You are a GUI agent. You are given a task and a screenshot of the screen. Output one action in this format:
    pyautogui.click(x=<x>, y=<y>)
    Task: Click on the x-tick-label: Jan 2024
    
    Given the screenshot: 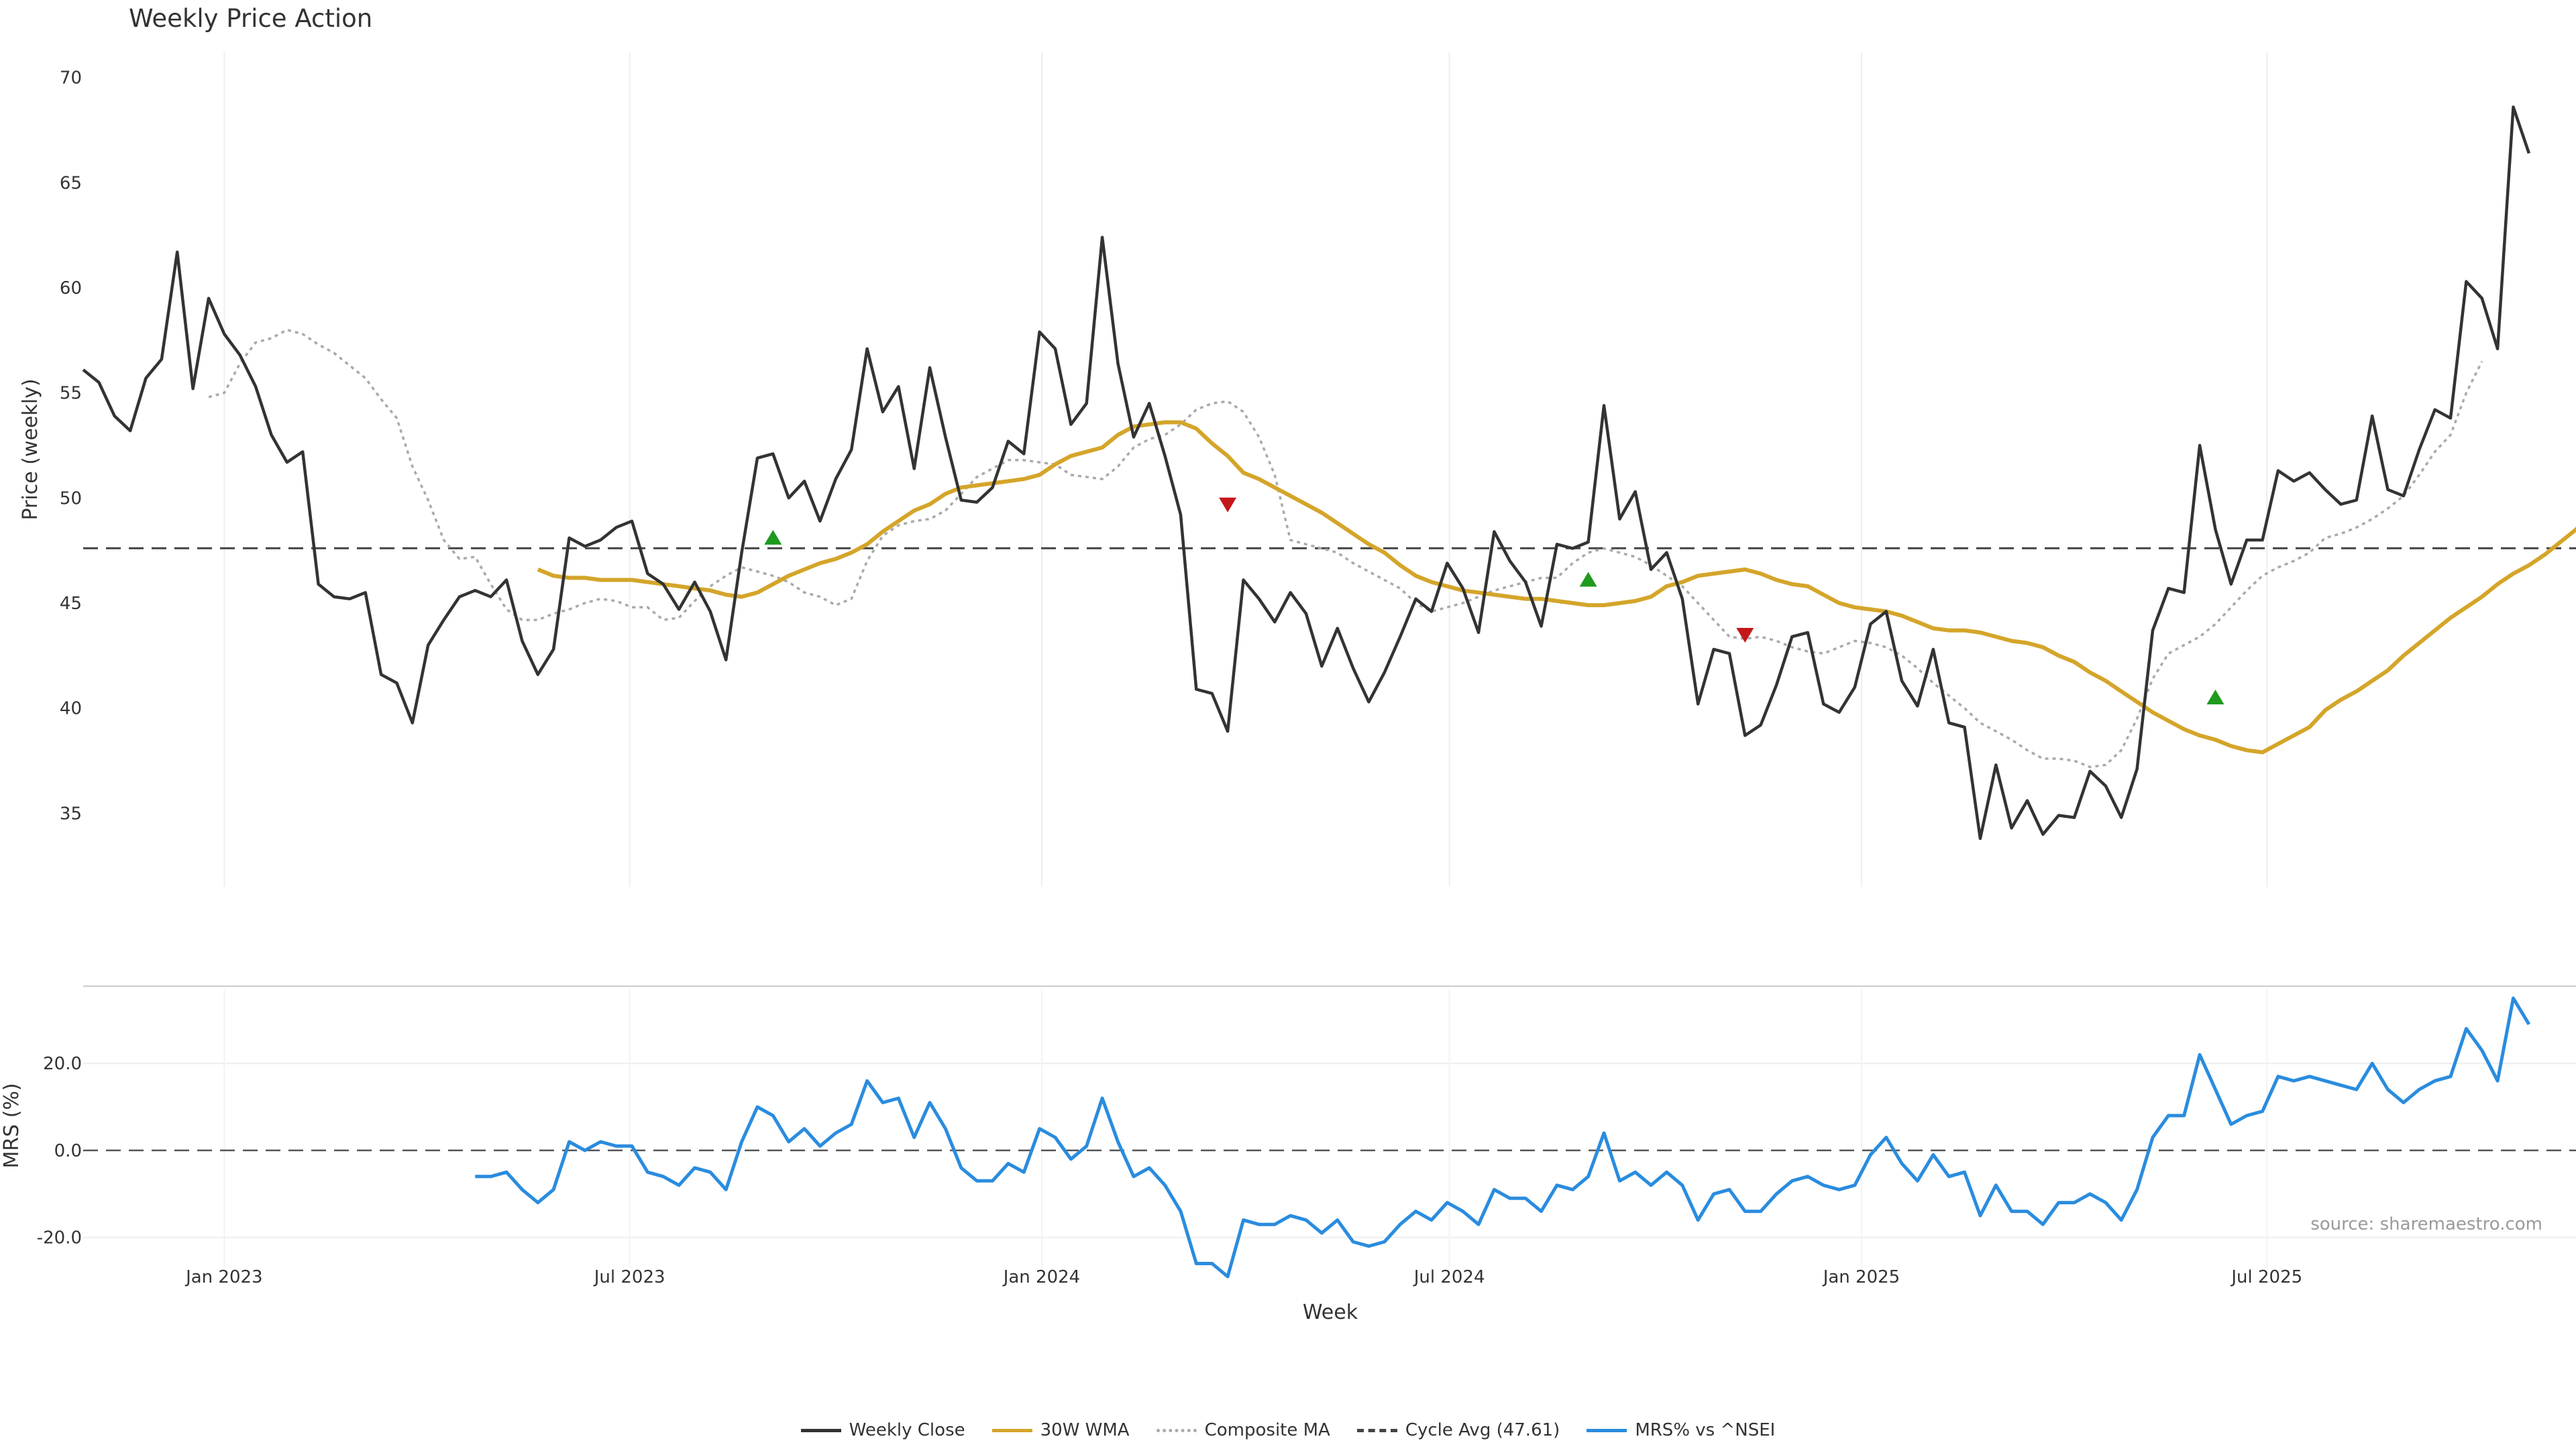 What is the action you would take?
    pyautogui.click(x=1041, y=1277)
    